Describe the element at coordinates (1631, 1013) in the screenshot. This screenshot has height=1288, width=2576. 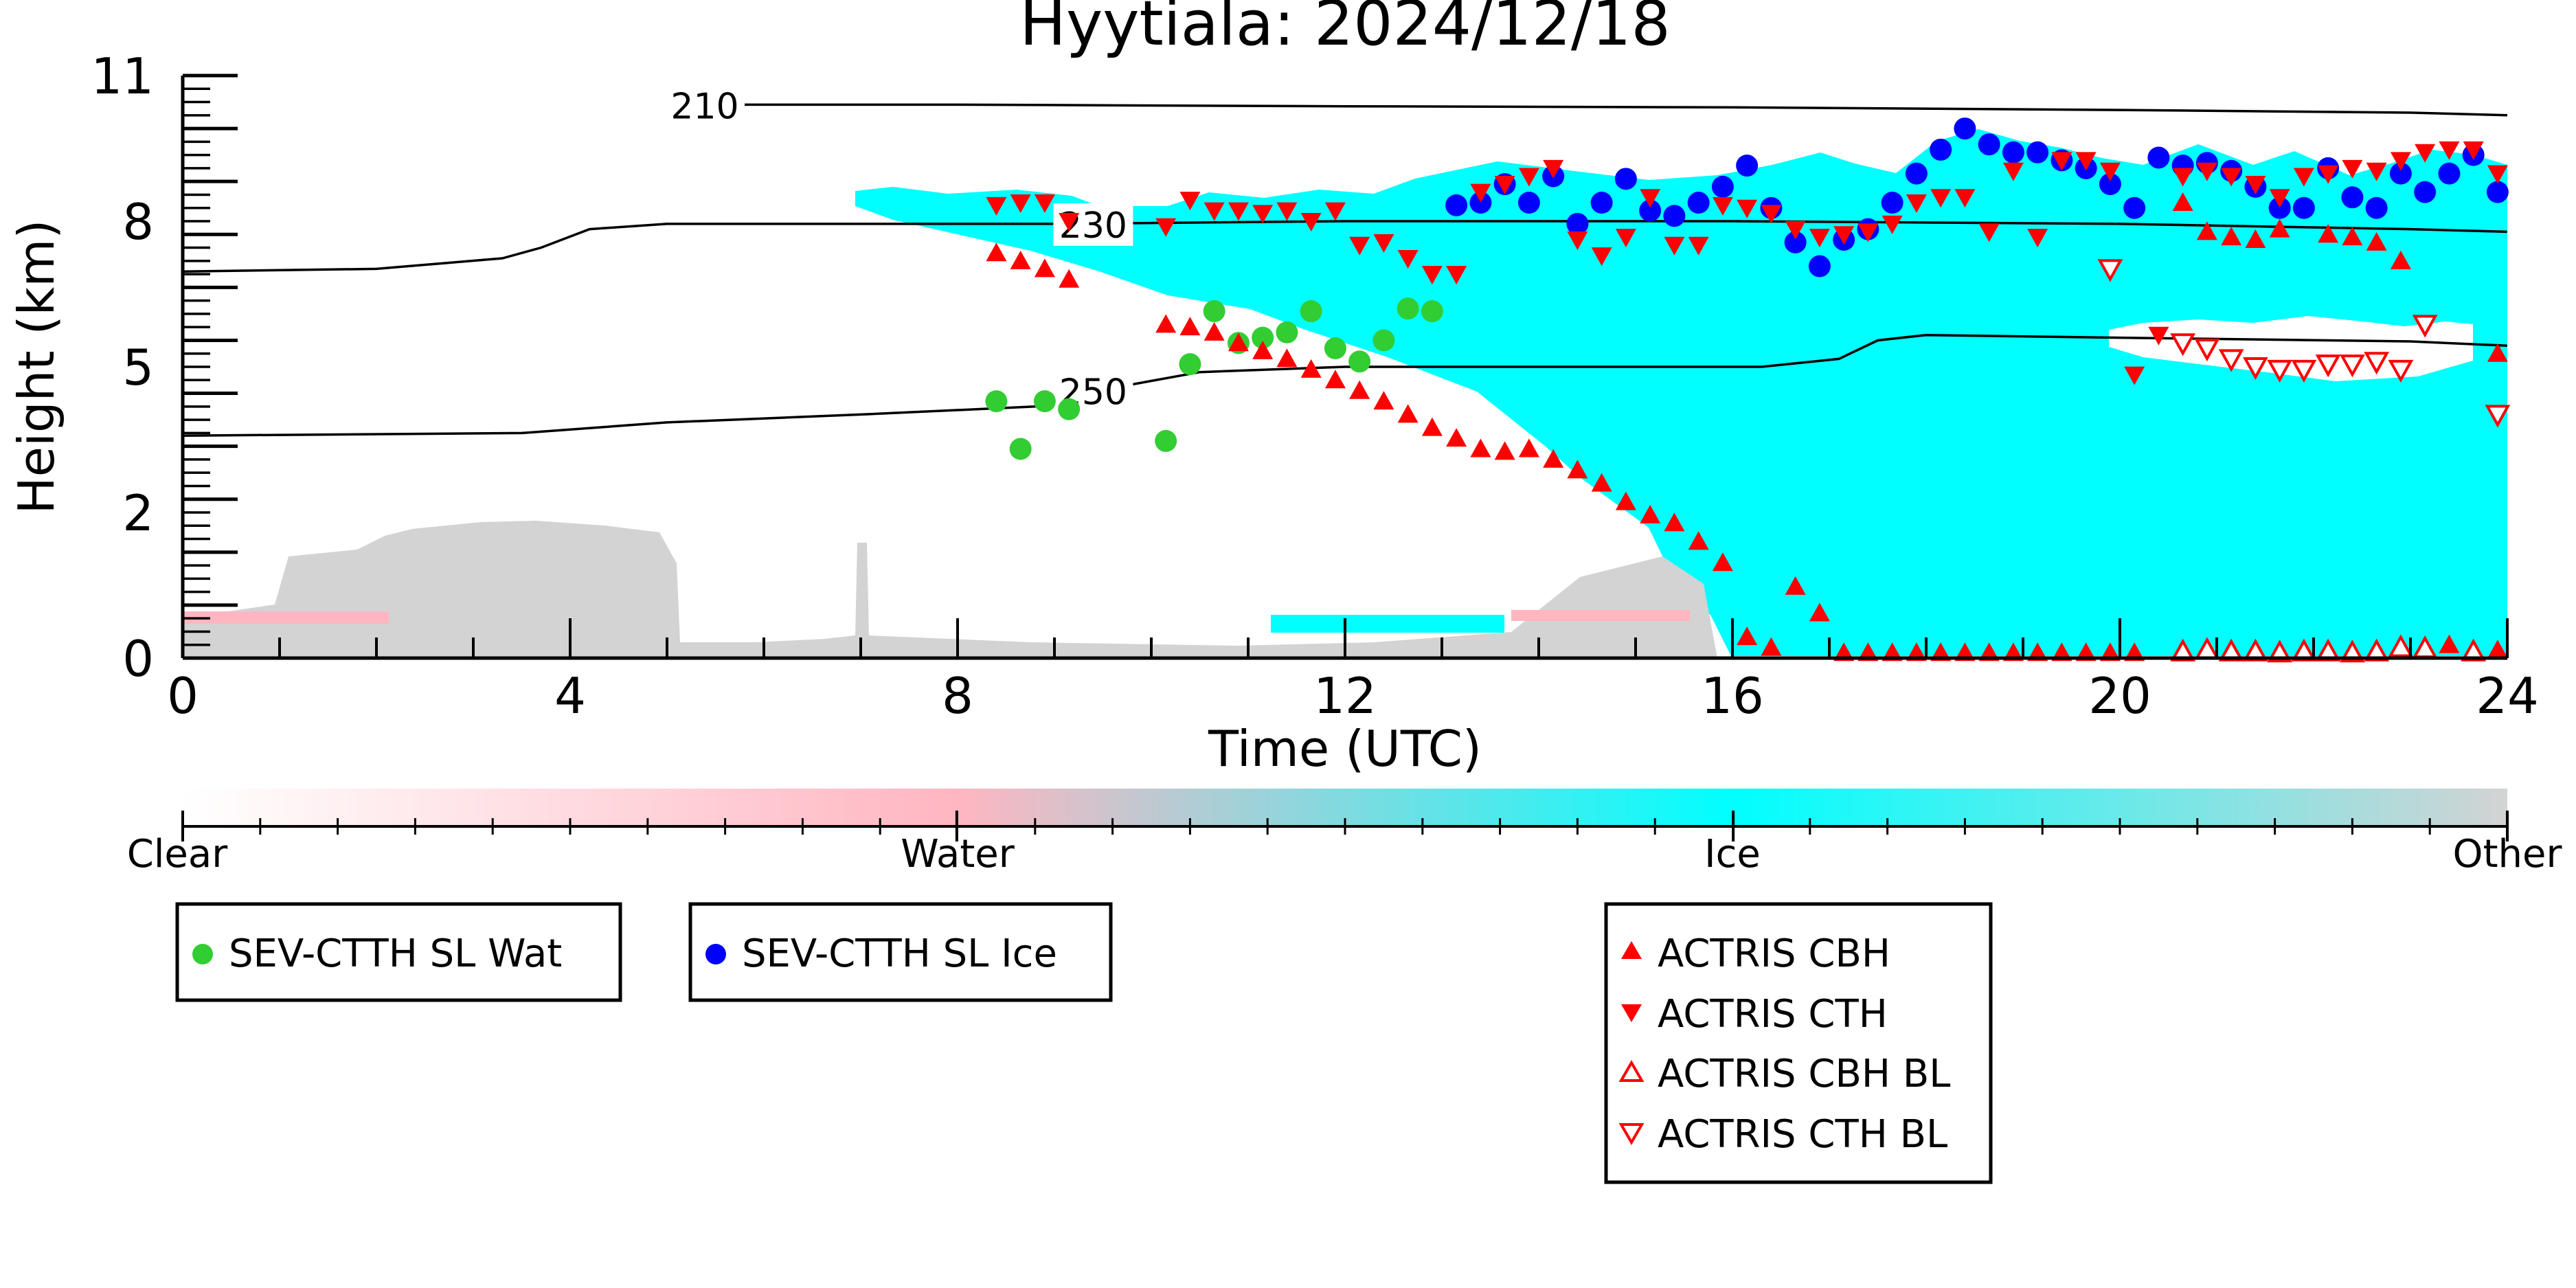
I see `triangle-down-filled-marker` at that location.